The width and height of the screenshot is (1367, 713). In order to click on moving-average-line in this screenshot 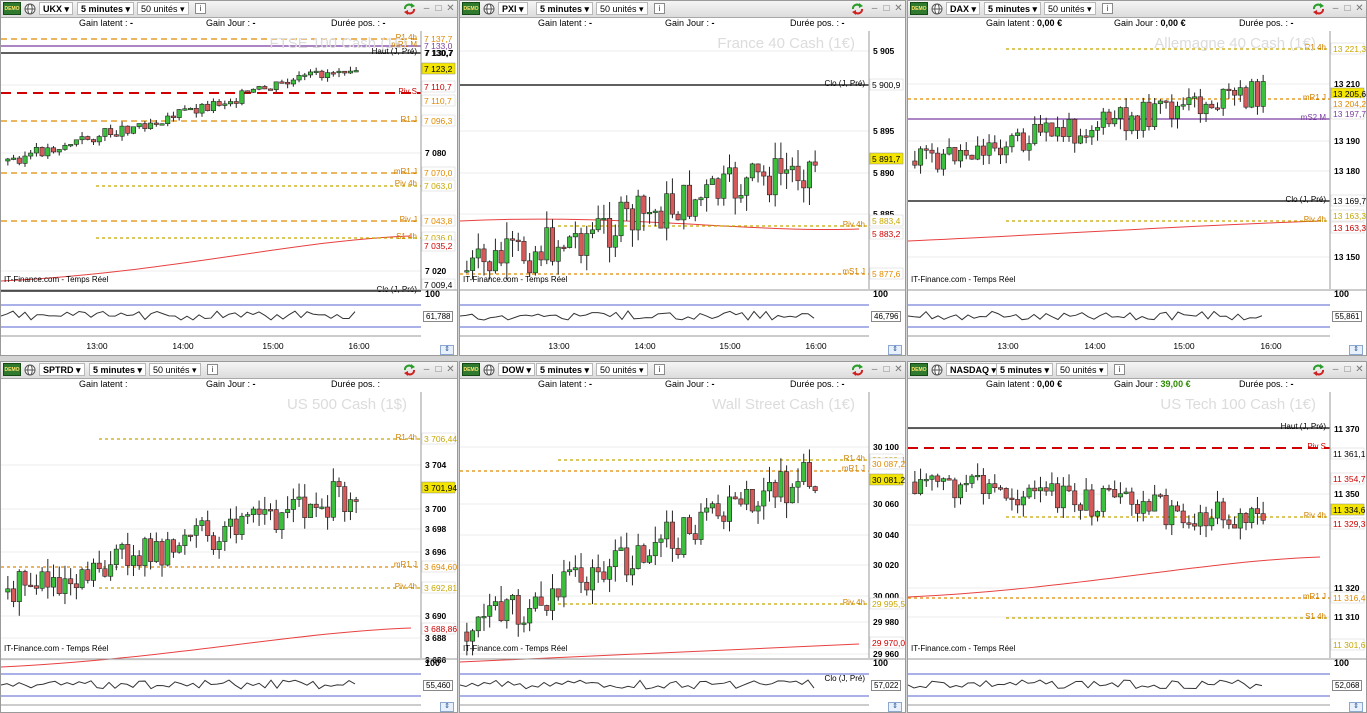, I will do `click(206, 258)`.